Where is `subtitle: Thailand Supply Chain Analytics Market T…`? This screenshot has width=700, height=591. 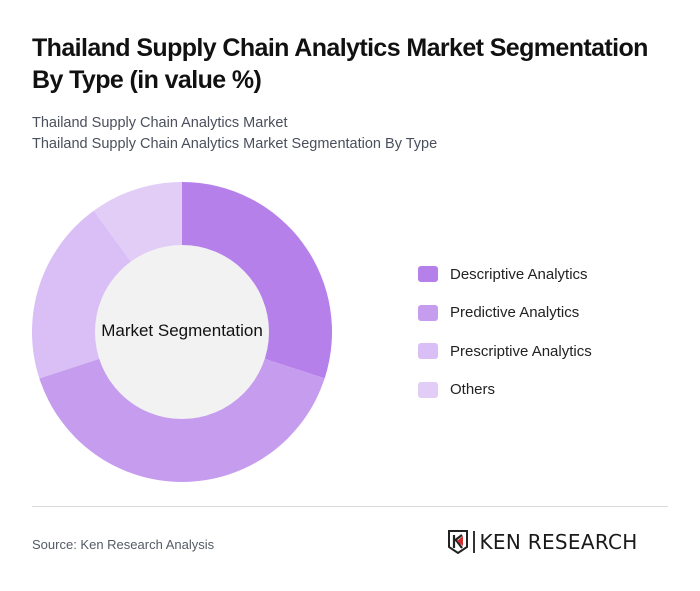
subtitle: Thailand Supply Chain Analytics Market T… is located at coordinates (234, 134).